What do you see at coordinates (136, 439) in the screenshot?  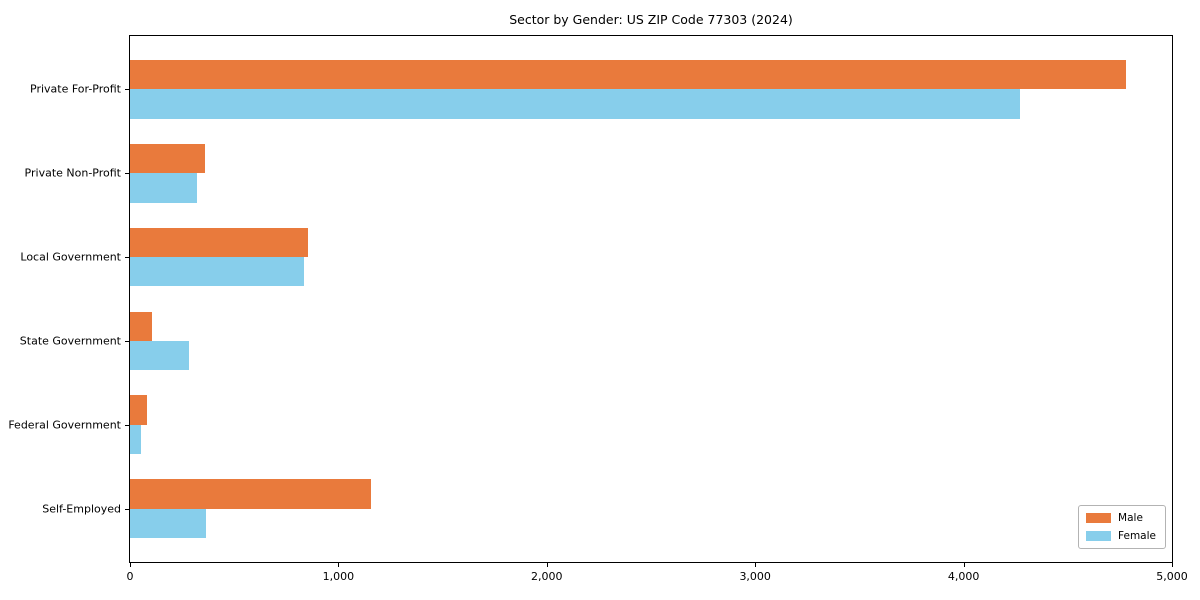 I see `bar-female-federal-government` at bounding box center [136, 439].